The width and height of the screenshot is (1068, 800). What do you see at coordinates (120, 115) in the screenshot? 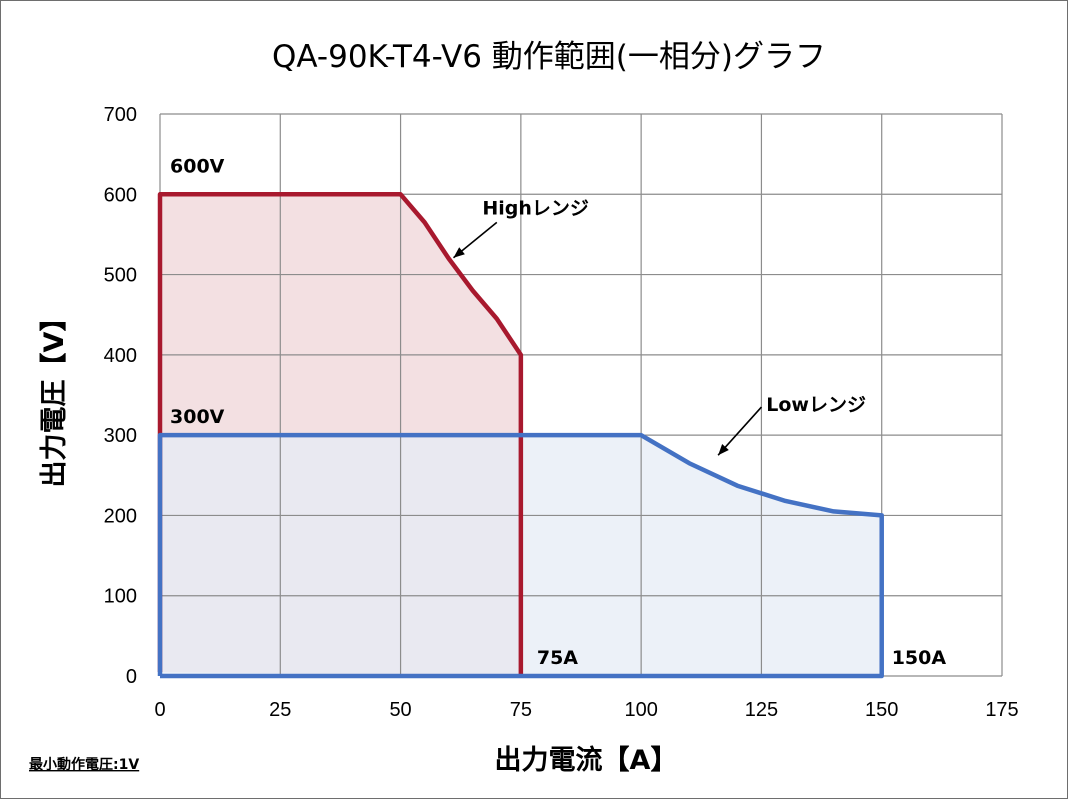
I see `y-tick-label: 700` at bounding box center [120, 115].